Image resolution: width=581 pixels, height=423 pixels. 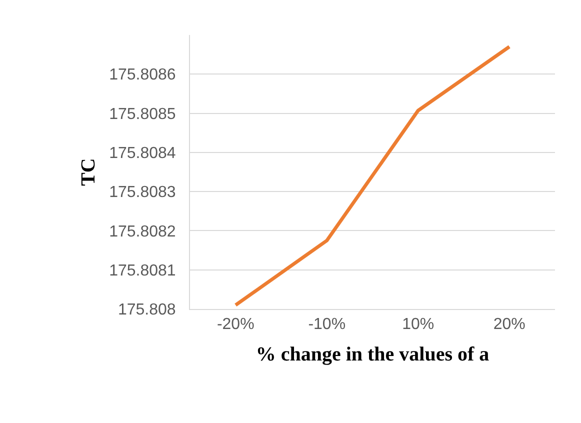 What do you see at coordinates (418, 325) in the screenshot?
I see `x-tick-label: 10%` at bounding box center [418, 325].